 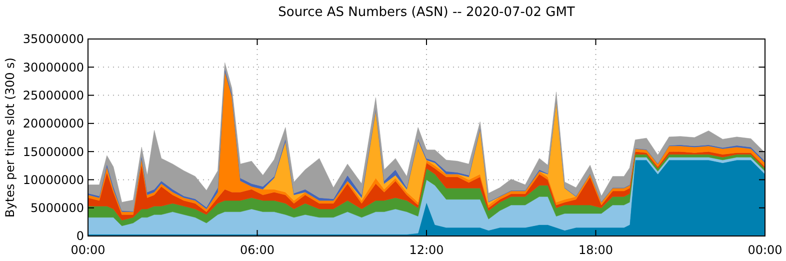 What do you see at coordinates (257, 250) in the screenshot?
I see `x-tick-label: 06:00` at bounding box center [257, 250].